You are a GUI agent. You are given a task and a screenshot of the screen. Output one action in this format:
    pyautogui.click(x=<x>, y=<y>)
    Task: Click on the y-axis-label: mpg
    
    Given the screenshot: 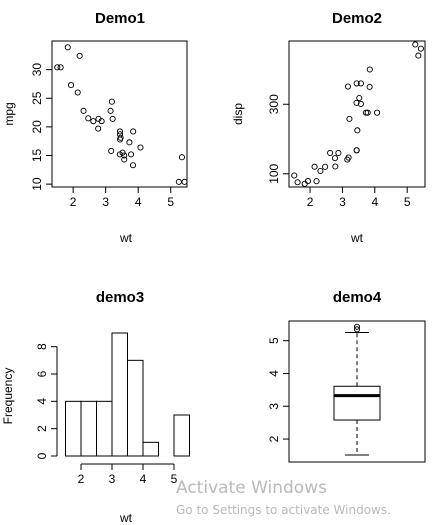 What is the action you would take?
    pyautogui.click(x=9, y=113)
    